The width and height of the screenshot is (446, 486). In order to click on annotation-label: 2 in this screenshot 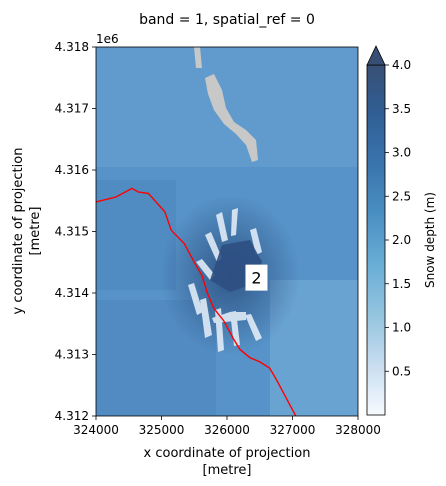, I will do `click(256, 277)`.